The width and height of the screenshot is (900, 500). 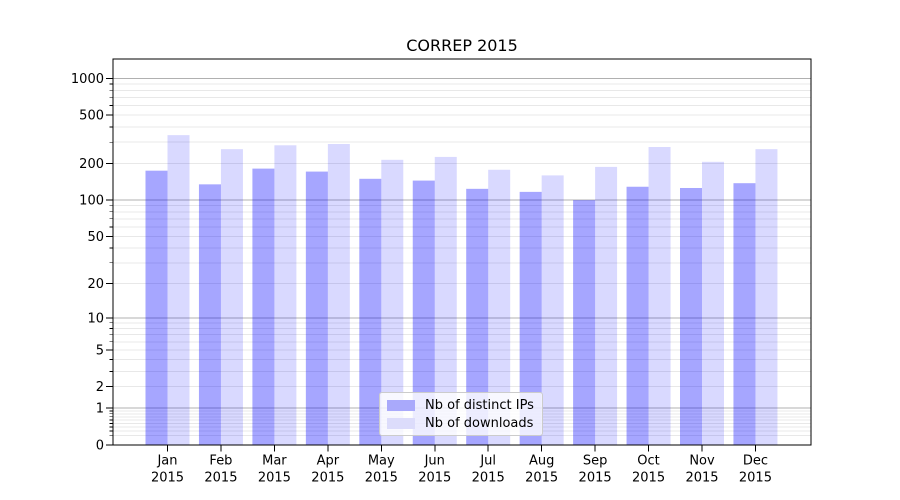 I want to click on legend-label-distinct-ips: Nb of distinct IPs, so click(x=479, y=405).